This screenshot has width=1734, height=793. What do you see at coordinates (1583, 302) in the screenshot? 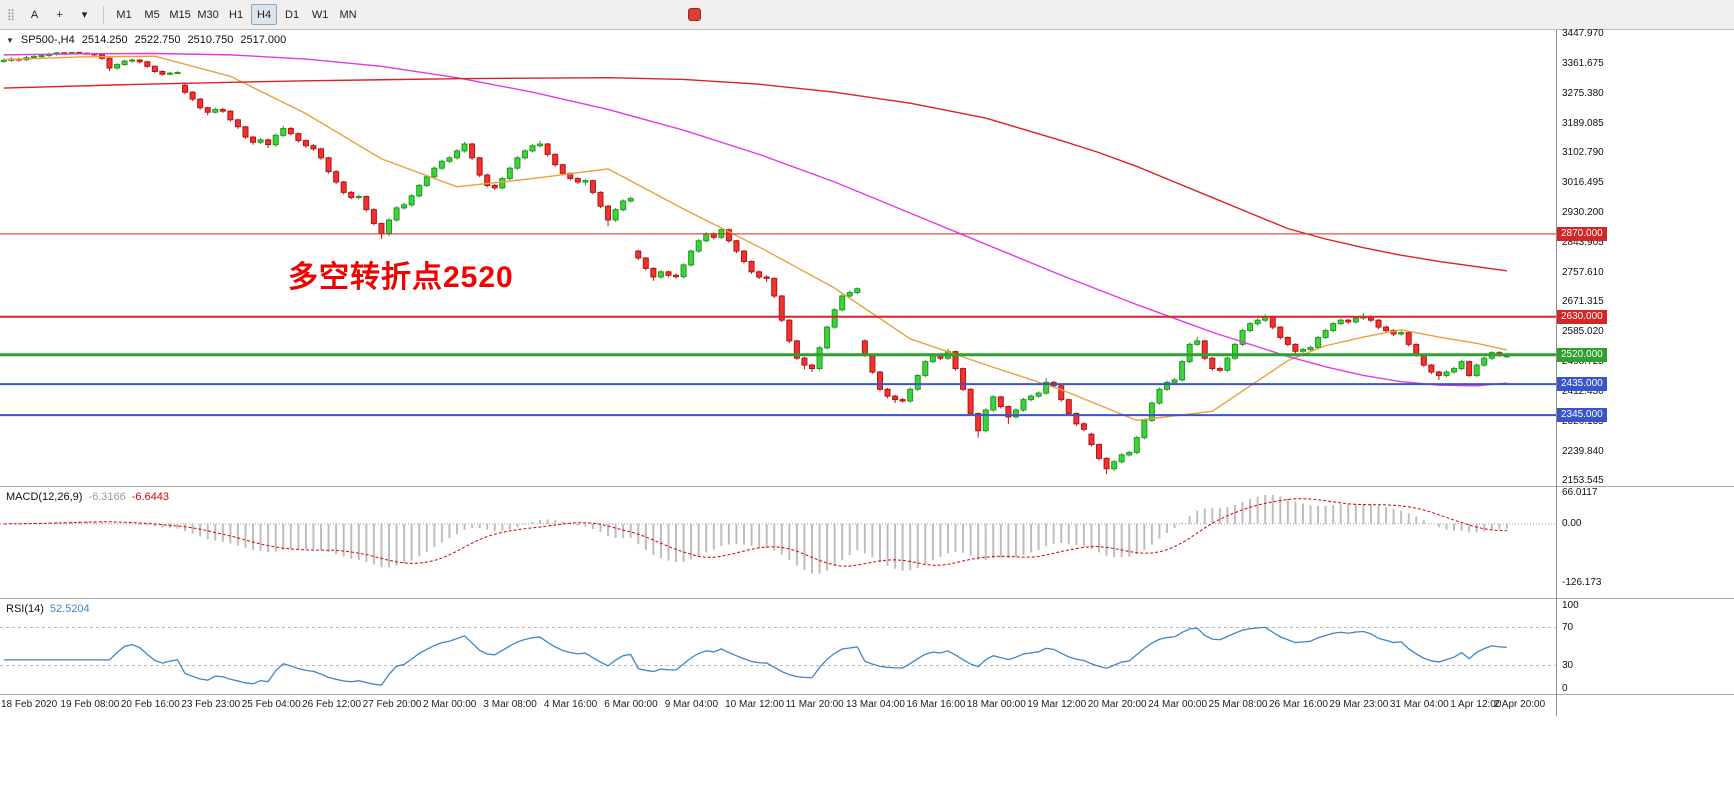
I see `price-axis-label: 2671.315` at bounding box center [1583, 302].